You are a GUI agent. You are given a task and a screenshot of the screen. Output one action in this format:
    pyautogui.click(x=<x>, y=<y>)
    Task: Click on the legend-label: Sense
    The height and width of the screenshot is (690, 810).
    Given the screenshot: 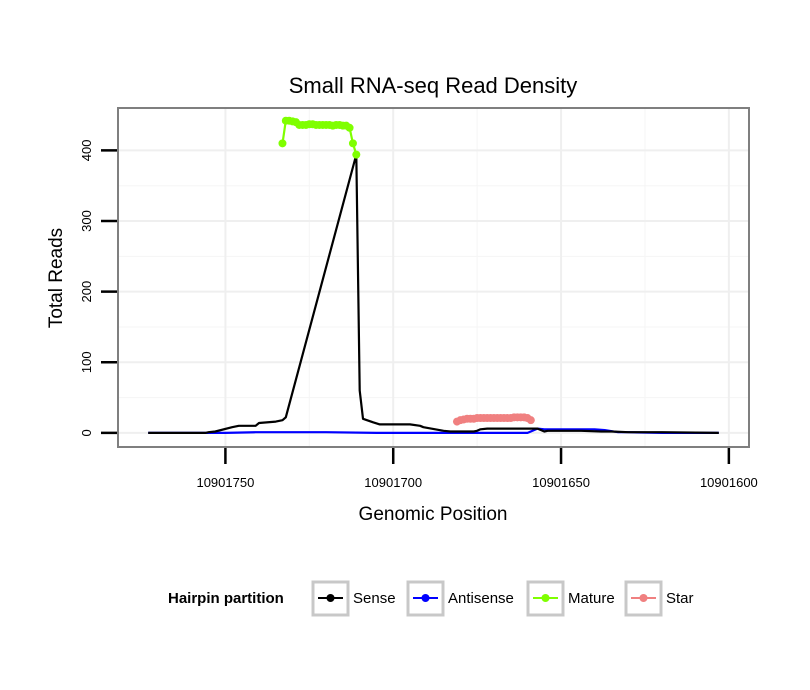 What is the action you would take?
    pyautogui.click(x=374, y=598)
    